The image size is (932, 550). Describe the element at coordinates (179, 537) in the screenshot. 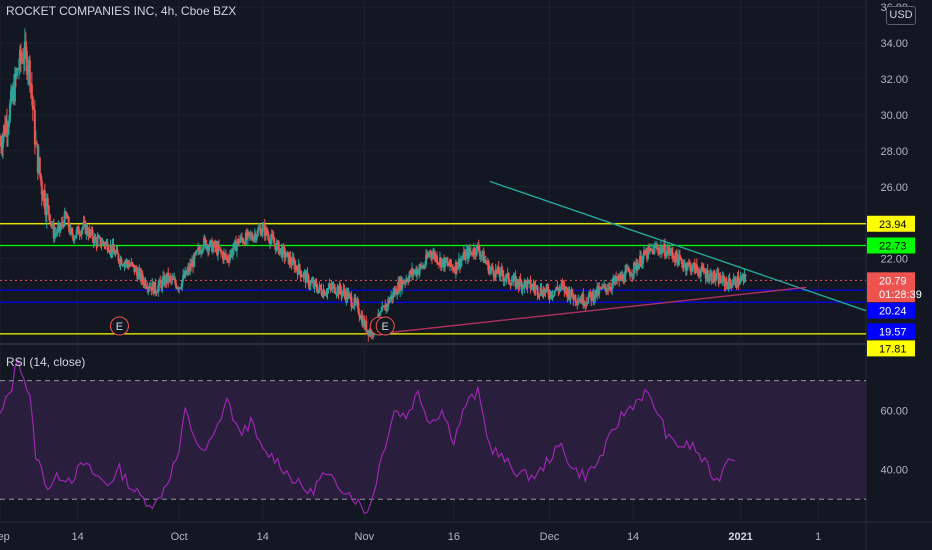

I see `time-tick-label: Oct` at that location.